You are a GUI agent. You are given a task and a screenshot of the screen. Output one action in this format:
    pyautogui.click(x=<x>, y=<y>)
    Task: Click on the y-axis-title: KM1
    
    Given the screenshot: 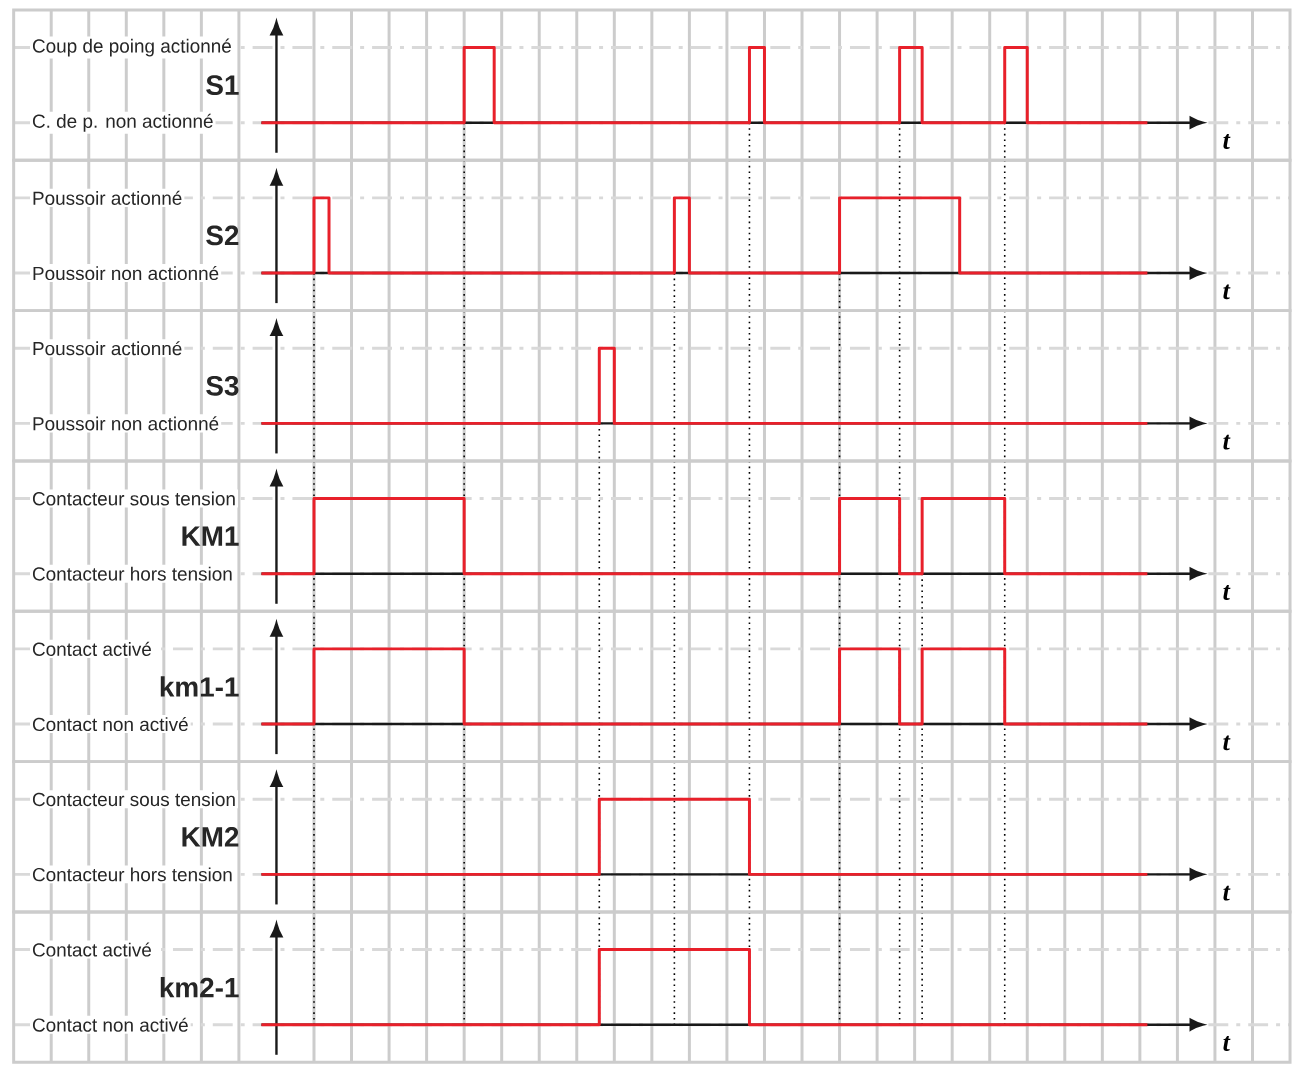 What is the action you would take?
    pyautogui.click(x=210, y=536)
    